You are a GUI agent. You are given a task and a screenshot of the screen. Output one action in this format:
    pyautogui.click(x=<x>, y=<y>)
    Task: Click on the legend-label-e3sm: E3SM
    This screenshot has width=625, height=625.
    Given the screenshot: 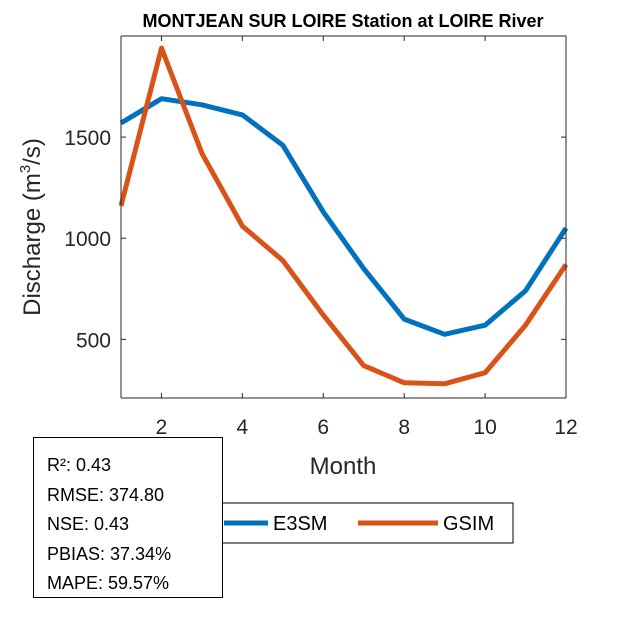 What is the action you would take?
    pyautogui.click(x=300, y=524)
    